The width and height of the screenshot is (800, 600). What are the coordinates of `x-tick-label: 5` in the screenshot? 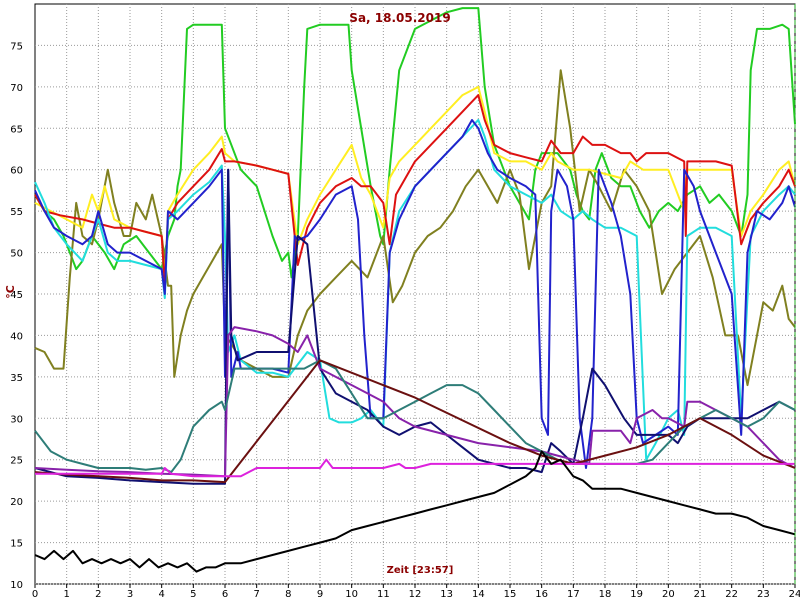 It's located at (193, 594).